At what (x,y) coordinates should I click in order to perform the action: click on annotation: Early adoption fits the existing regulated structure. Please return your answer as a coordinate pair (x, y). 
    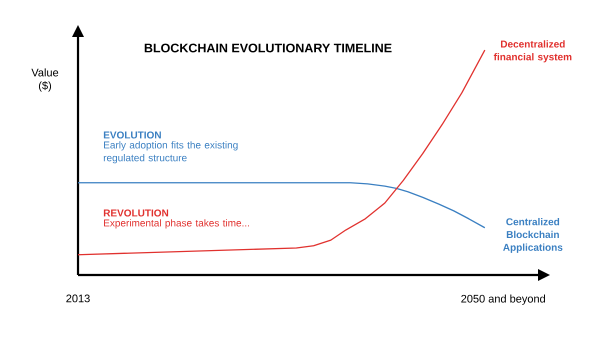
    Looking at the image, I should click on (171, 152).